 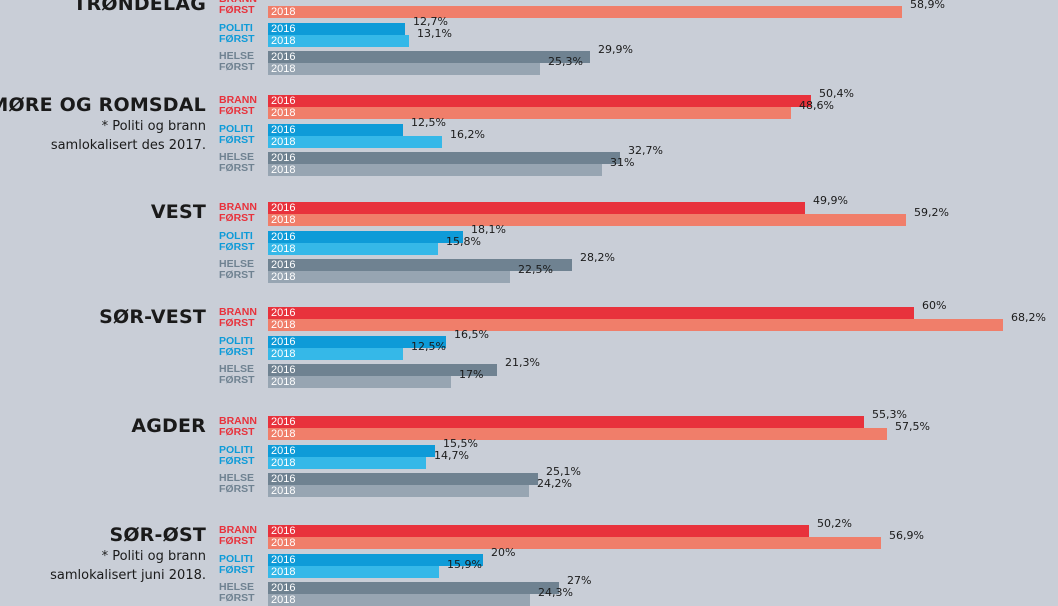 I want to click on bar-value-label: 20%, so click(x=503, y=552).